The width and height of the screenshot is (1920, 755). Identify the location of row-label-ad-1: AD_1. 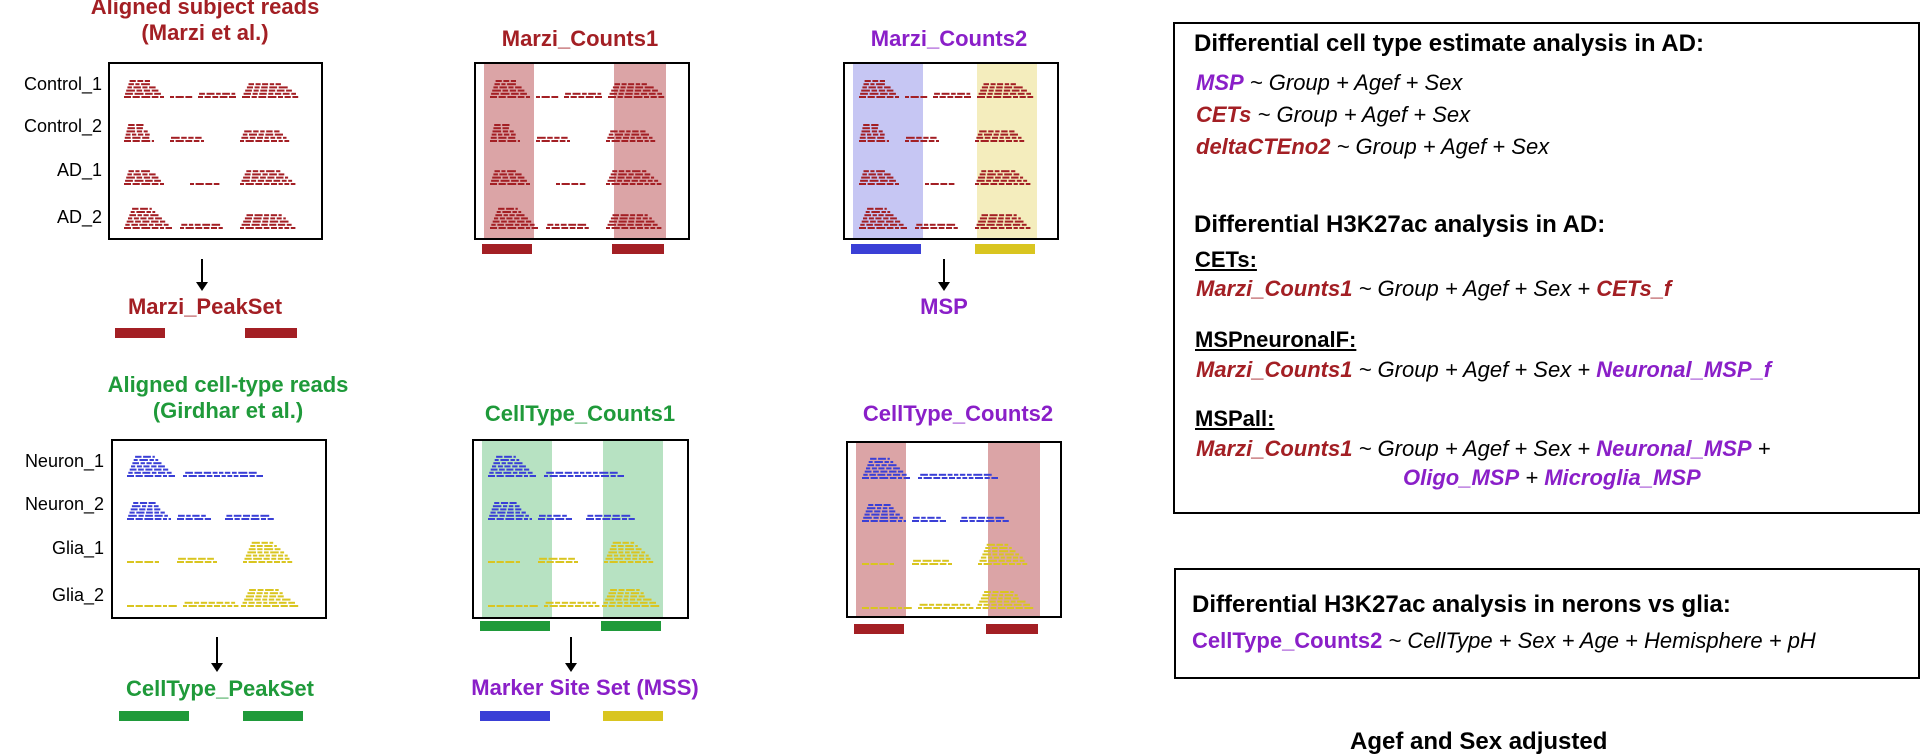
(79, 170).